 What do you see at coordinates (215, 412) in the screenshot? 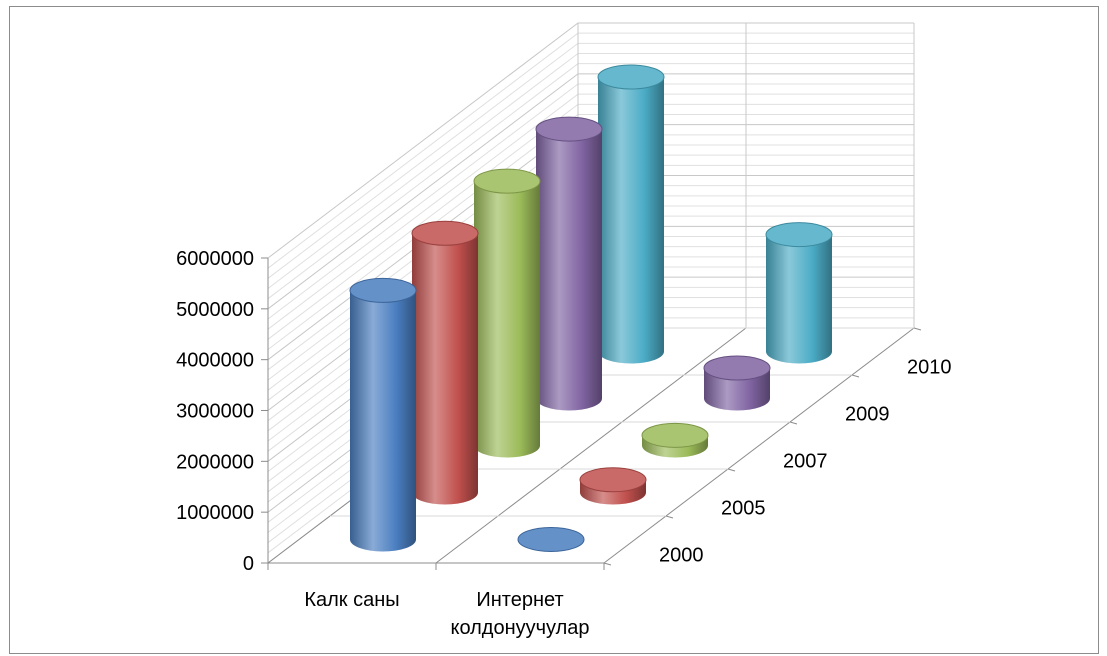
I see `y-tick-label: 3000000` at bounding box center [215, 412].